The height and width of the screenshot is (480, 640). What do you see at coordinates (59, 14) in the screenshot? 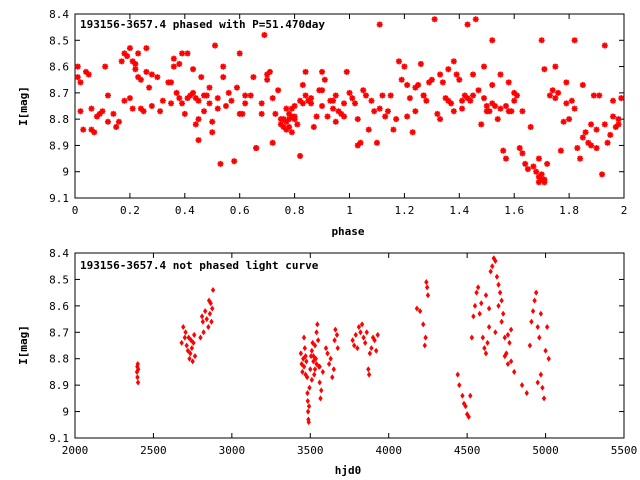
I see `y-tick-label: 8.4` at bounding box center [59, 14].